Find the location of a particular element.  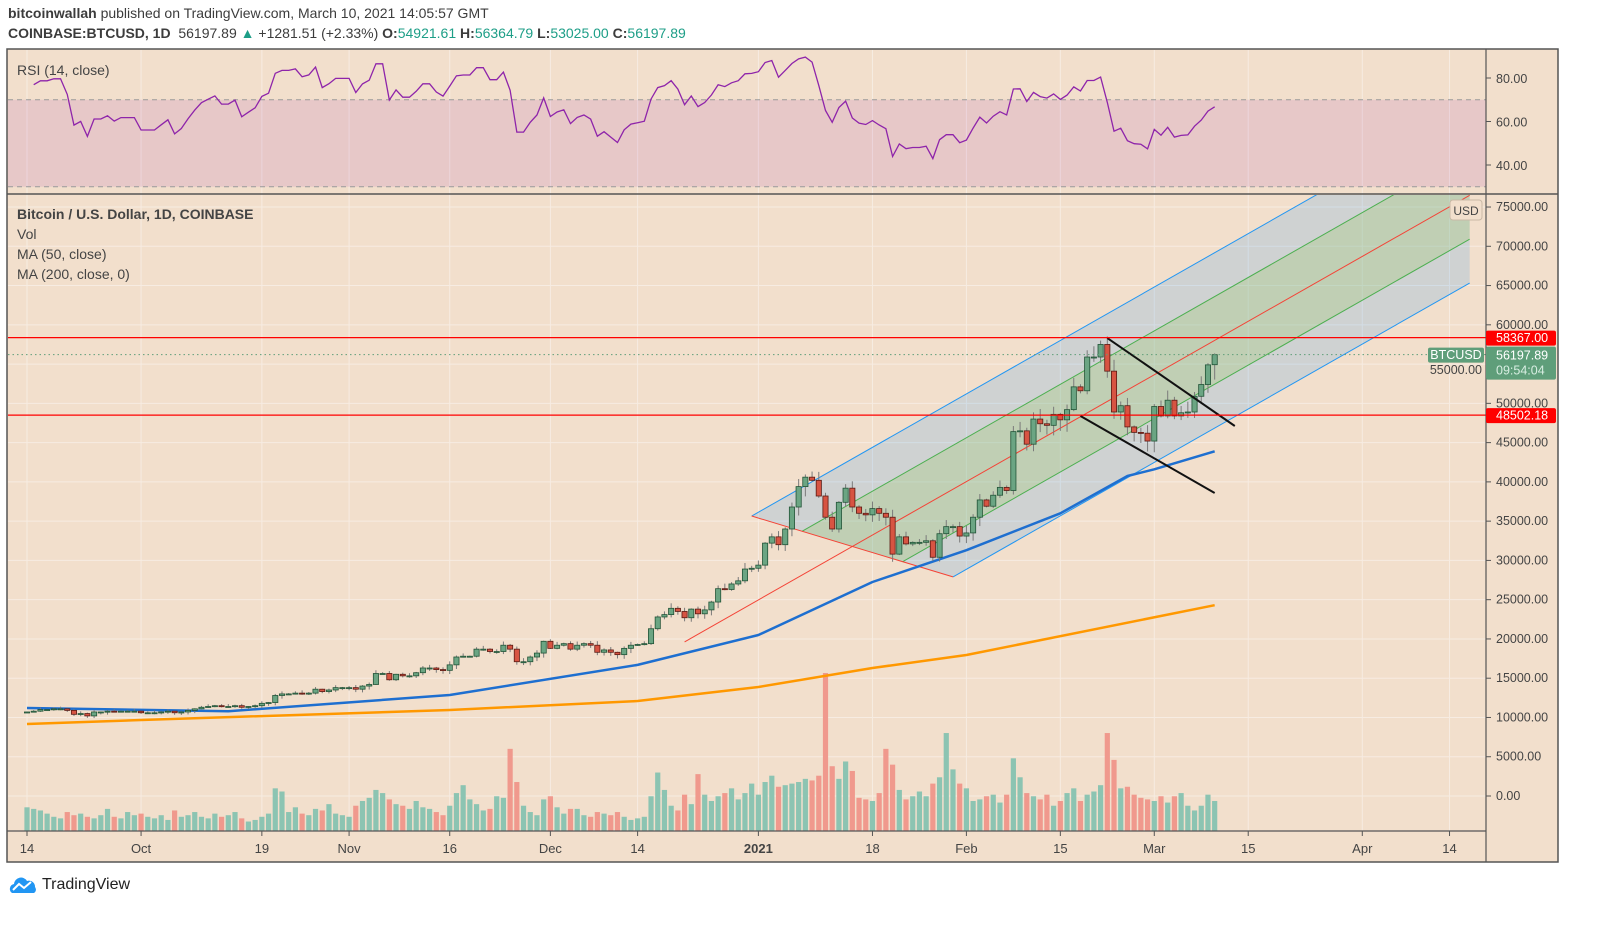

price-axis-label: 15000.00 is located at coordinates (1522, 678).